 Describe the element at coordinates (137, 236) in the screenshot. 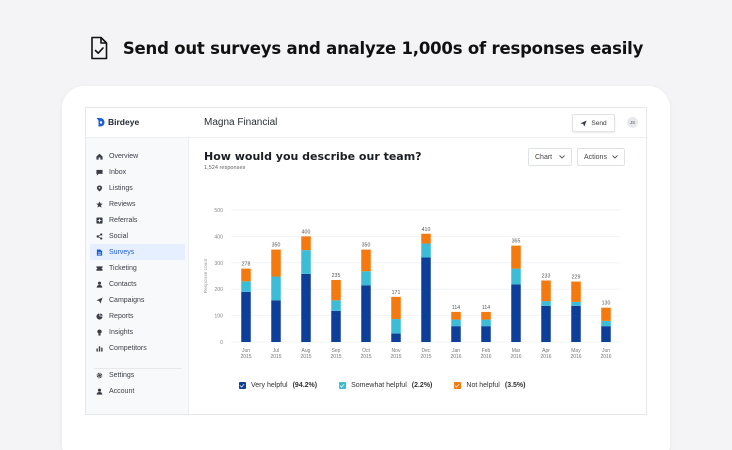

I see `sidebar-item-social: Social` at that location.